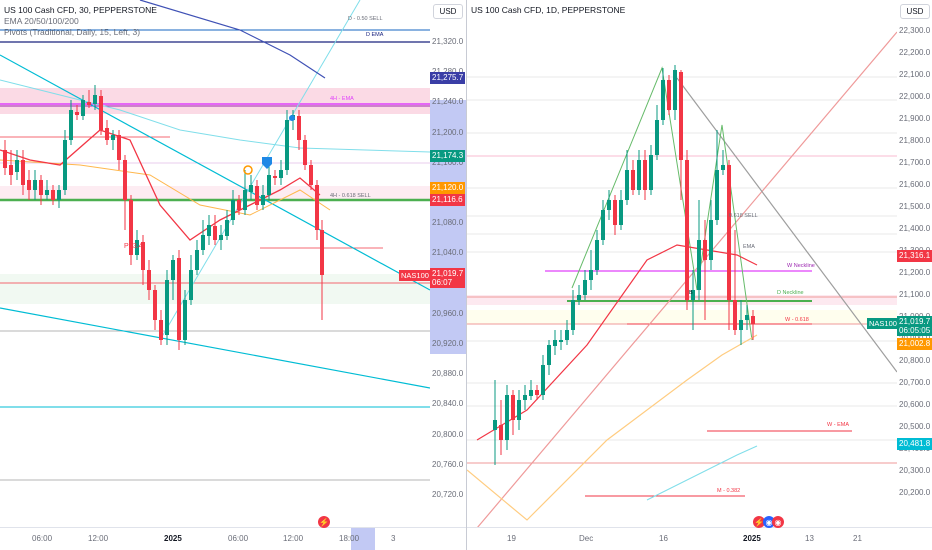 The height and width of the screenshot is (550, 932). I want to click on right-ticks-tick: 21,500.0, so click(915, 206).